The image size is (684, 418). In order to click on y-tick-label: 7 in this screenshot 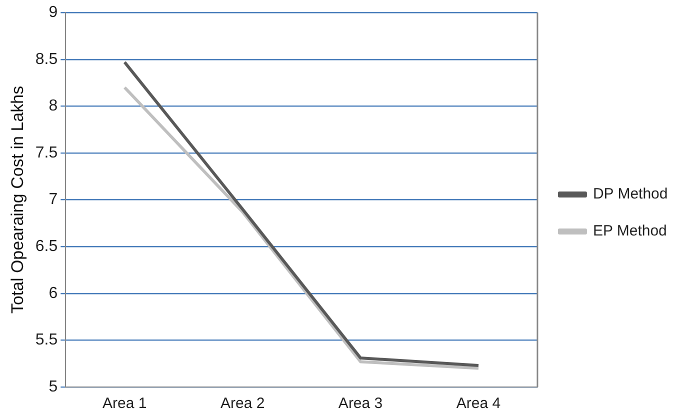, I will do `click(53, 199)`.